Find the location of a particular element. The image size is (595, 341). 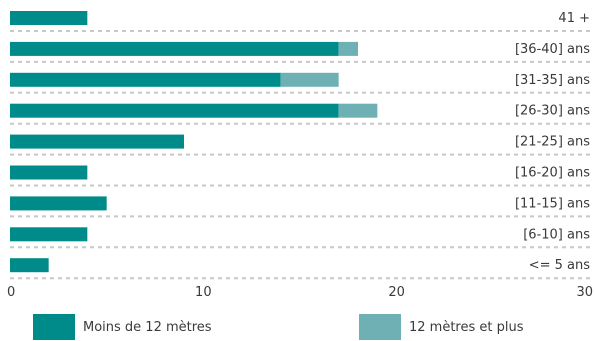

category-label: [26-30] ans is located at coordinates (552, 111).